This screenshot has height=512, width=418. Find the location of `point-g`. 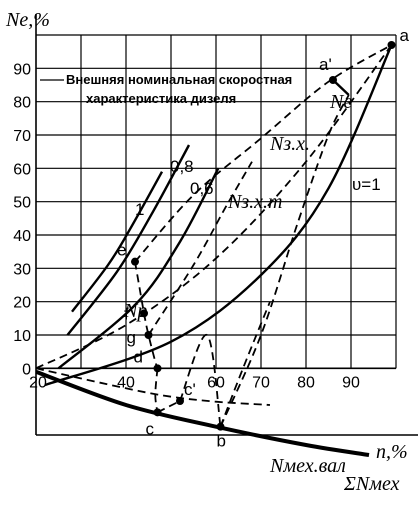

point-g is located at coordinates (148, 335).